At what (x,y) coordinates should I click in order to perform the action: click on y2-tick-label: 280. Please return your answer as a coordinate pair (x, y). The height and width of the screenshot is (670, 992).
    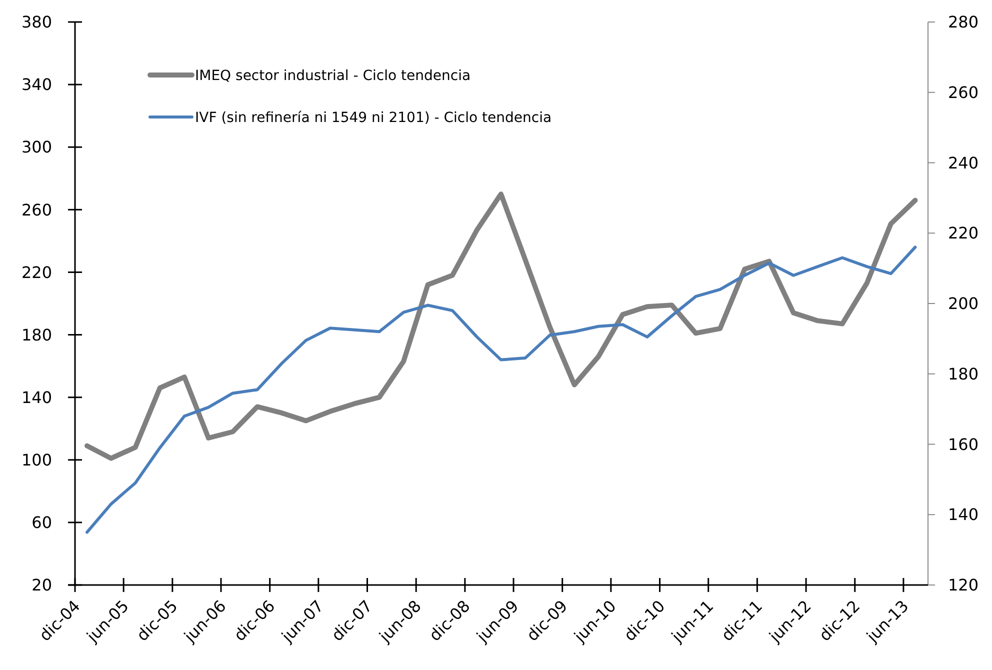
    Looking at the image, I should click on (963, 22).